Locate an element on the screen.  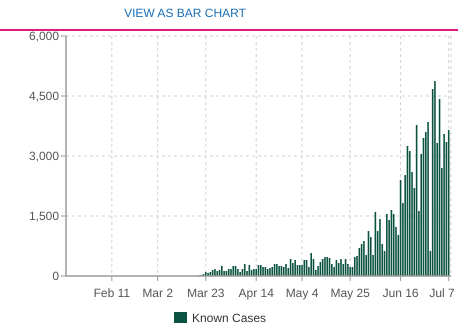
x-tick-label: May 25 is located at coordinates (350, 293).